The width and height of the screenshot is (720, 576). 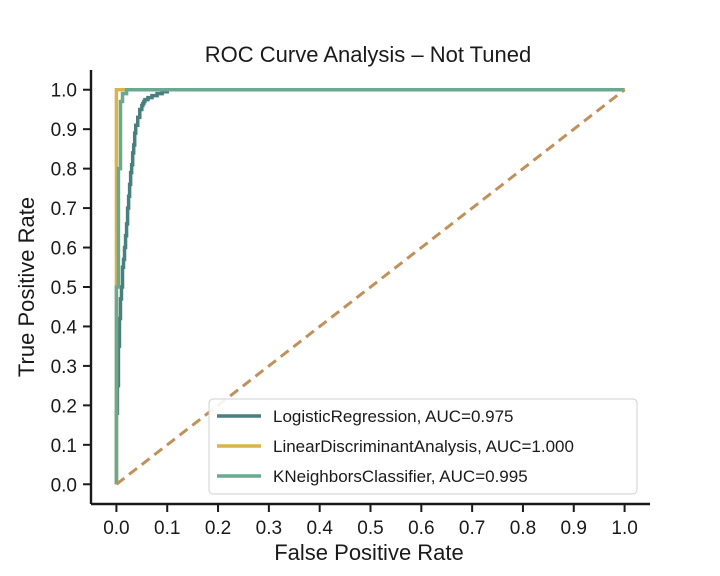 I want to click on legend-label-2: LinearDiscriminantAnalysis, AUC=1.000, so click(x=423, y=446).